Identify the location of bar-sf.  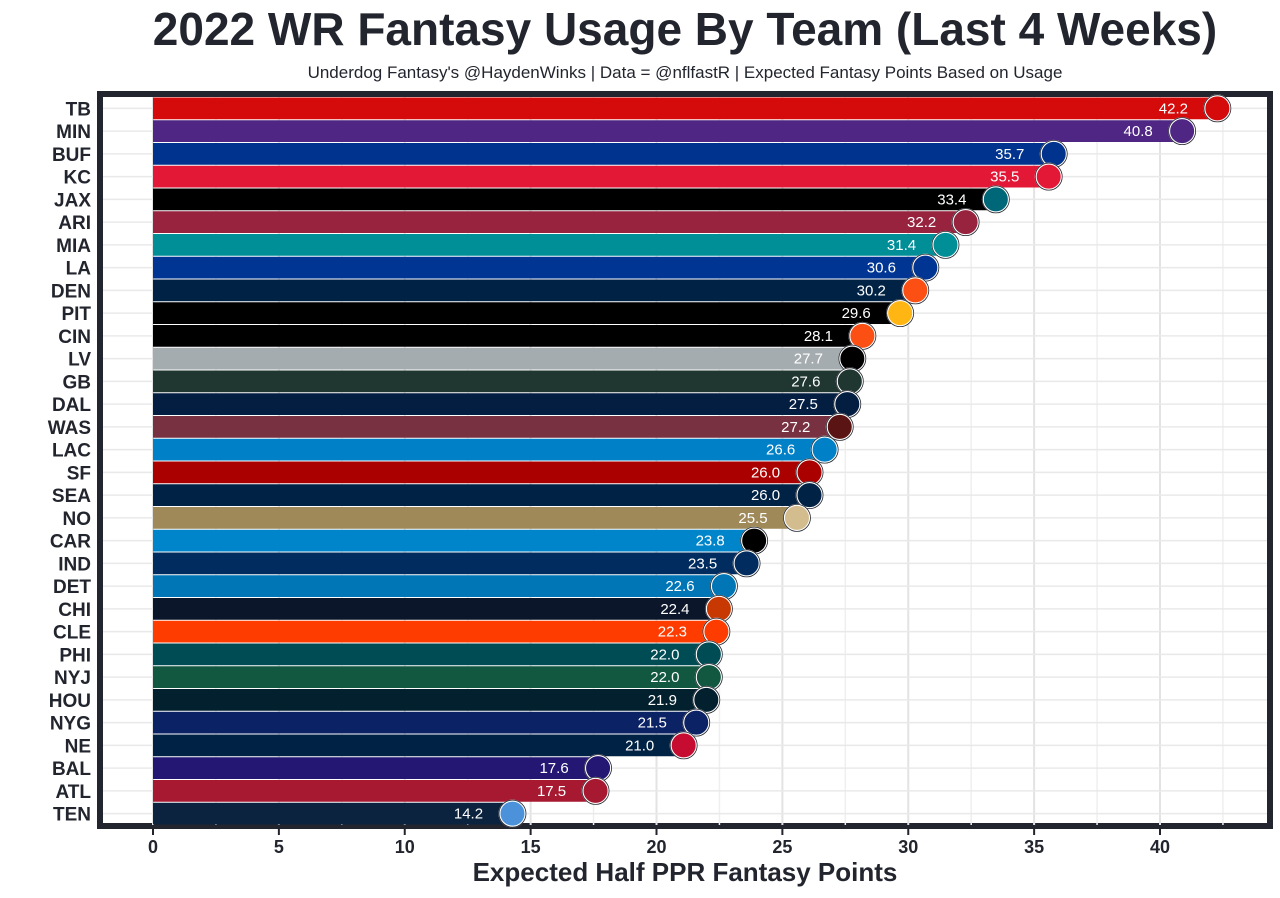
(480, 472).